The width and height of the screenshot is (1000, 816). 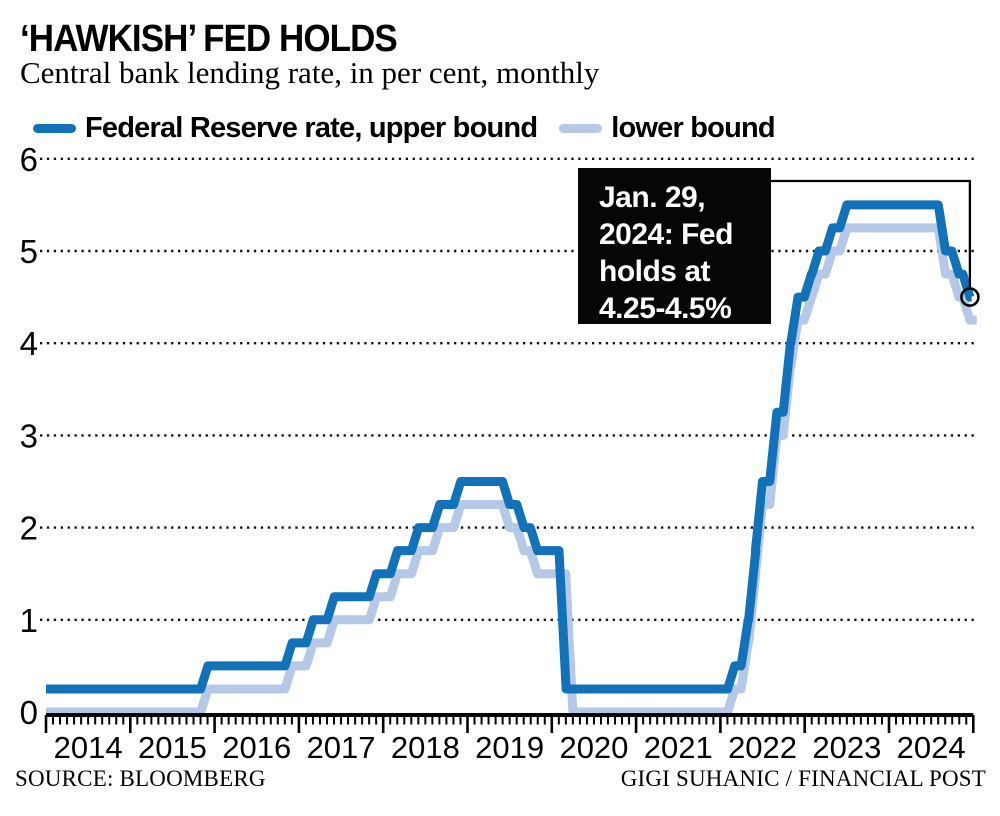 What do you see at coordinates (803, 778) in the screenshot?
I see `author-credit: GIGI SUHANIC / FINANCIAL POST` at bounding box center [803, 778].